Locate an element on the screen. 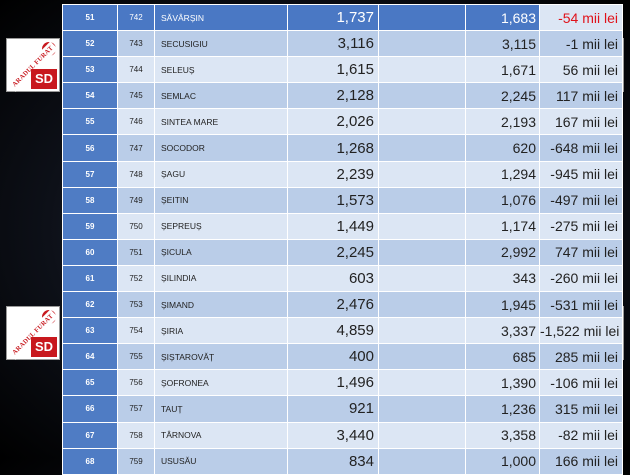  row-name: SĂVÂRȘIN is located at coordinates (221, 17).